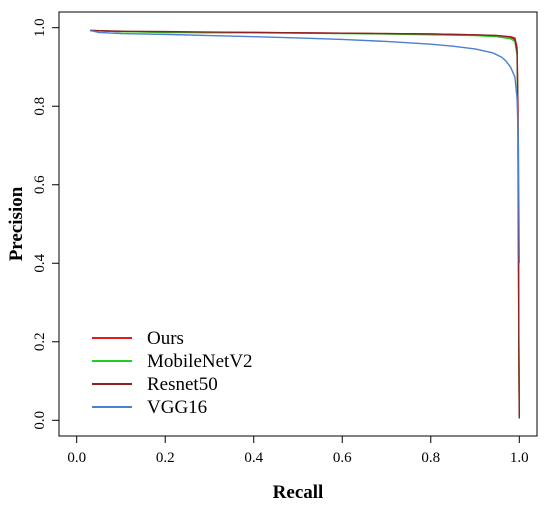 The height and width of the screenshot is (511, 550). I want to click on y-axis-title: Precision, so click(16, 223).